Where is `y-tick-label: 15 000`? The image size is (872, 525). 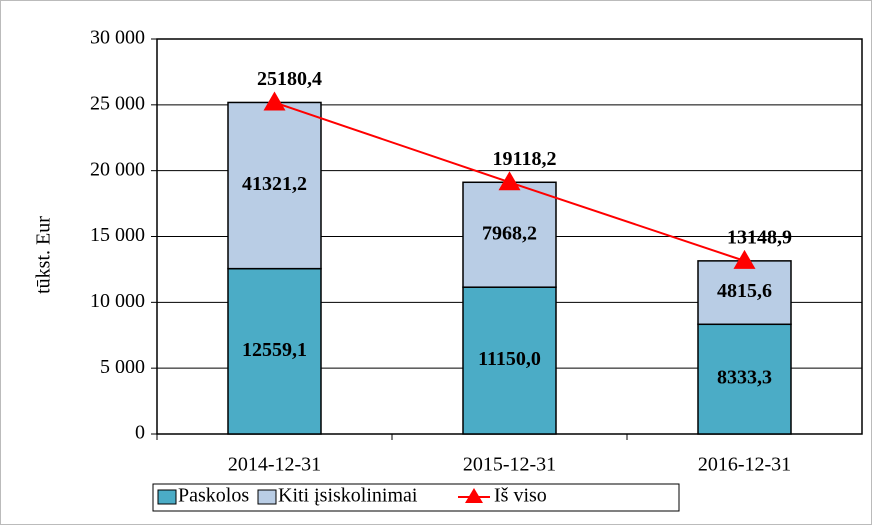 y-tick-label: 15 000 is located at coordinates (117, 235).